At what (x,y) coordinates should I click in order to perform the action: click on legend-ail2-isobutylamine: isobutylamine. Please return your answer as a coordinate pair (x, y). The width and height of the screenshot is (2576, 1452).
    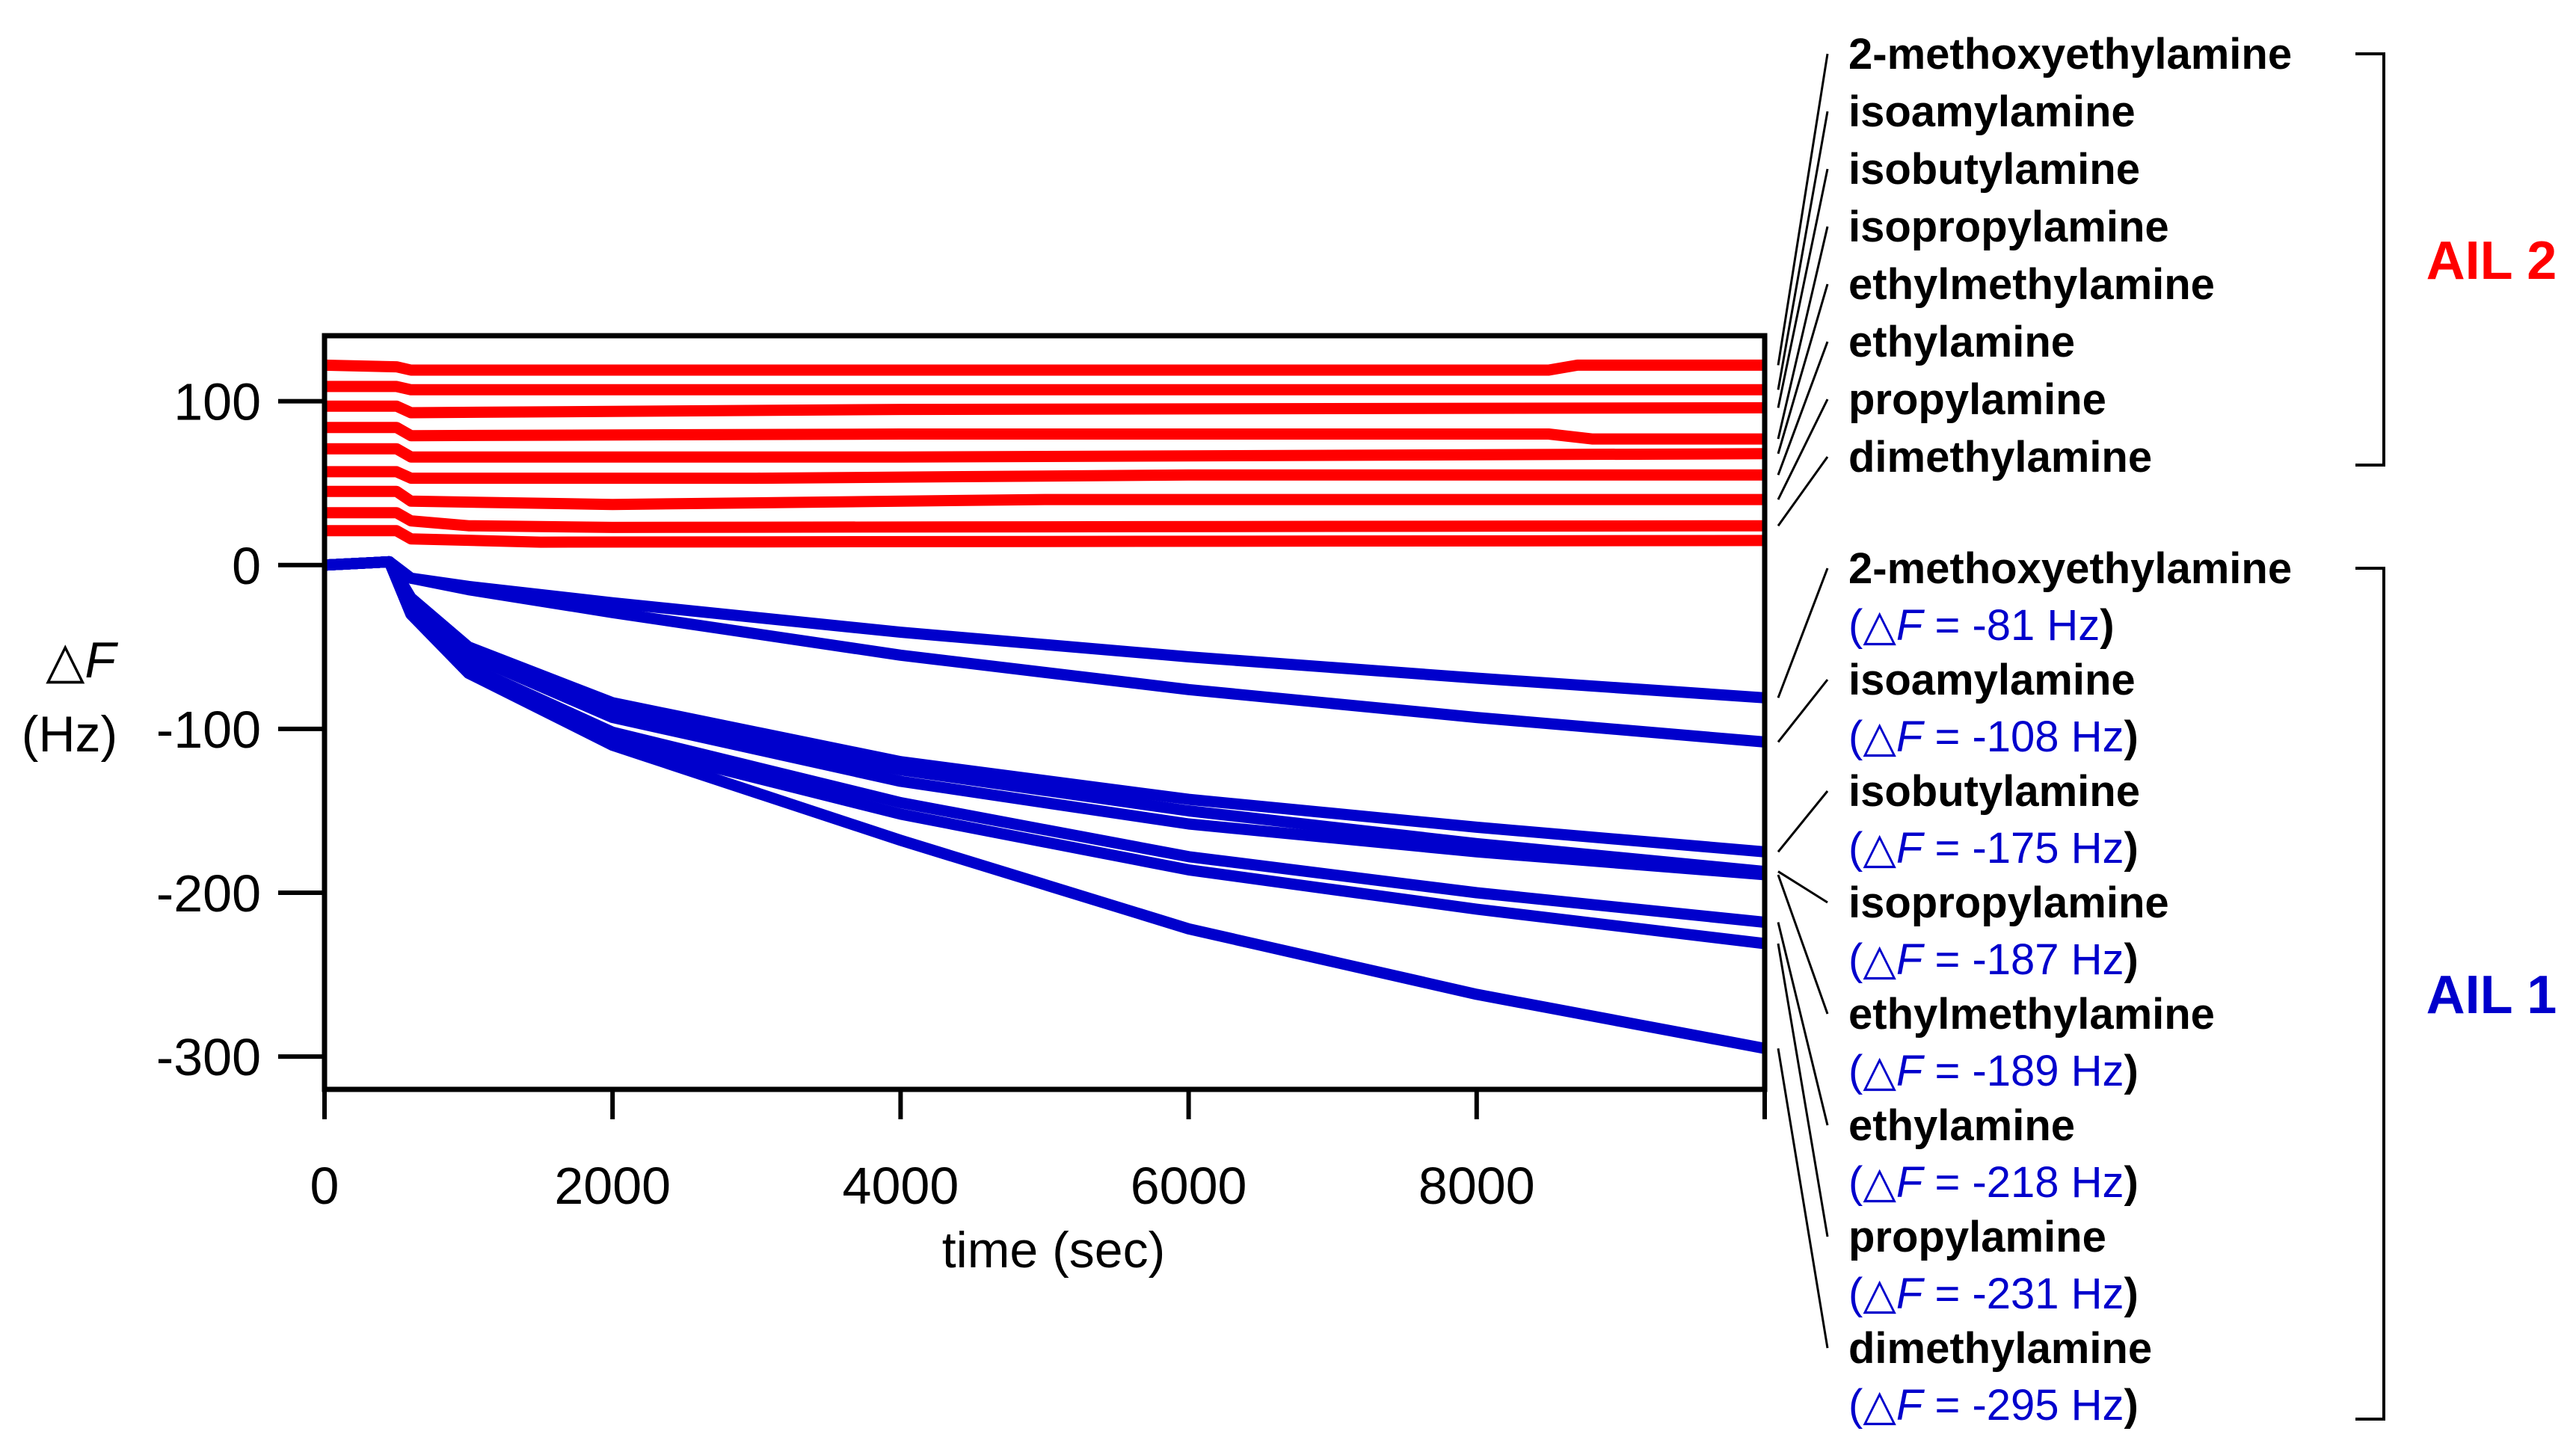
    Looking at the image, I should click on (1994, 169).